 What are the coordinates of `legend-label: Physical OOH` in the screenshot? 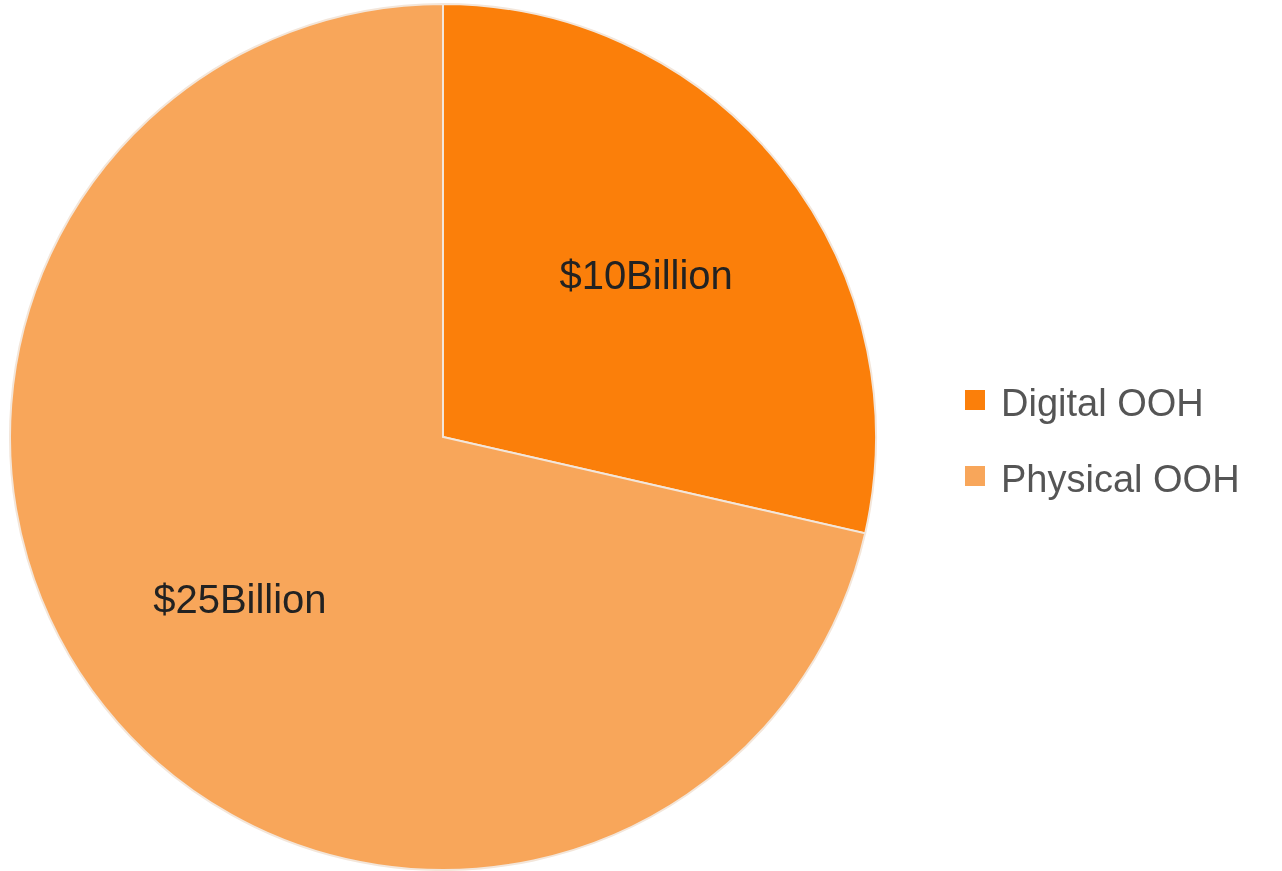 It's located at (1120, 479).